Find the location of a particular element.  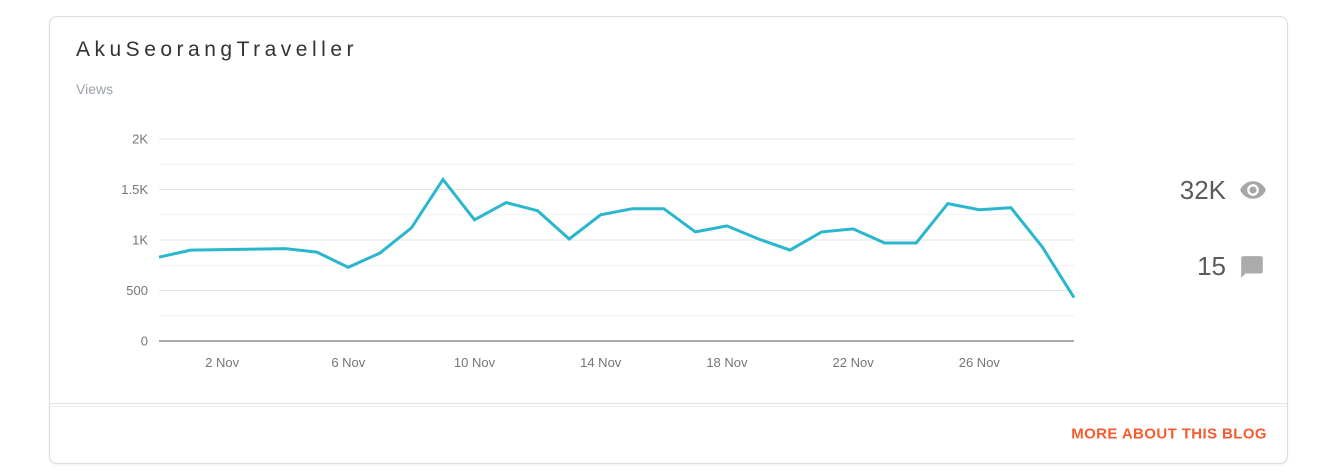

views-stat: 32K is located at coordinates (1223, 190).